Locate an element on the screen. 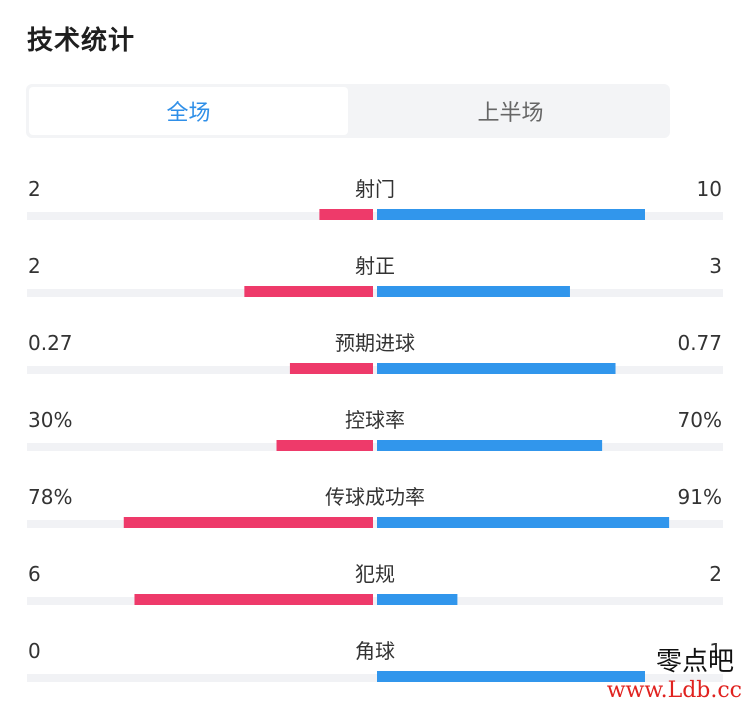  away-value: 10 is located at coordinates (709, 189).